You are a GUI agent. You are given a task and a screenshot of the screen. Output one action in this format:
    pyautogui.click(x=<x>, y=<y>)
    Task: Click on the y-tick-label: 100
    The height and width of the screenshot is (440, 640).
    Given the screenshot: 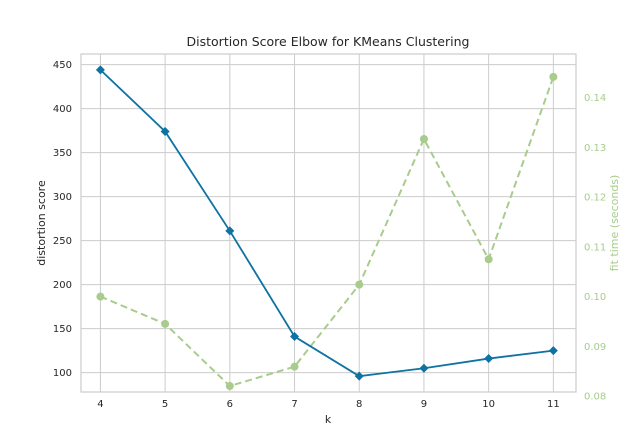 What is the action you would take?
    pyautogui.click(x=62, y=373)
    